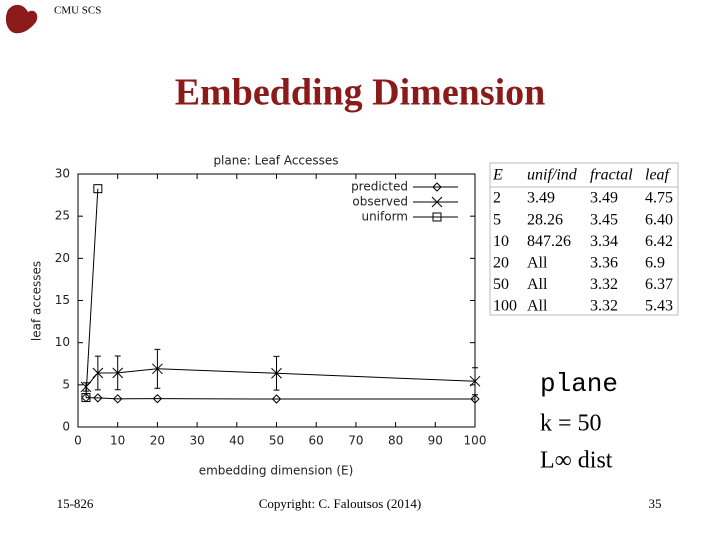 This screenshot has height=545, width=720. I want to click on chart-title: plane: Leaf Accesses, so click(275, 161).